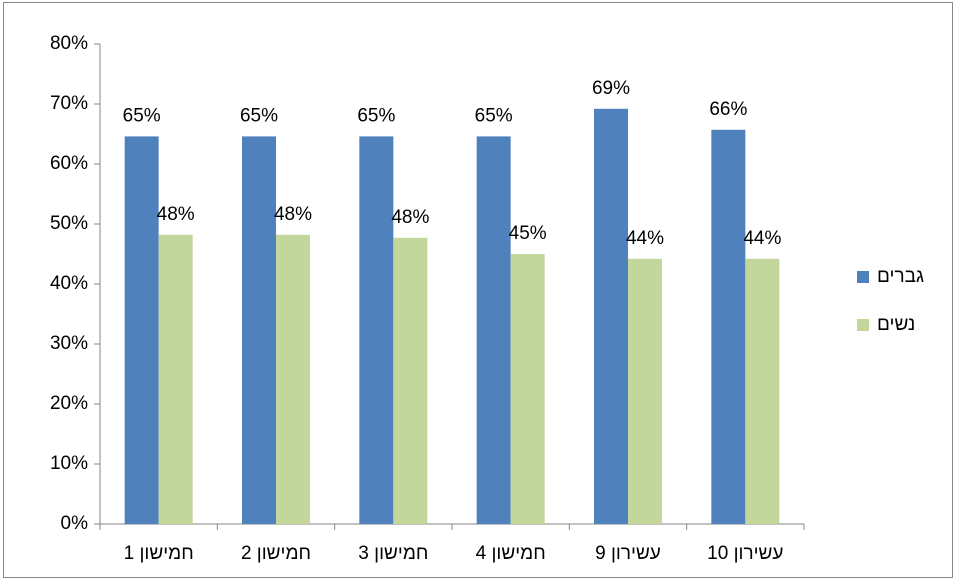 This screenshot has height=585, width=956. Describe the element at coordinates (69, 343) in the screenshot. I see `y-tick-label: 30%` at that location.